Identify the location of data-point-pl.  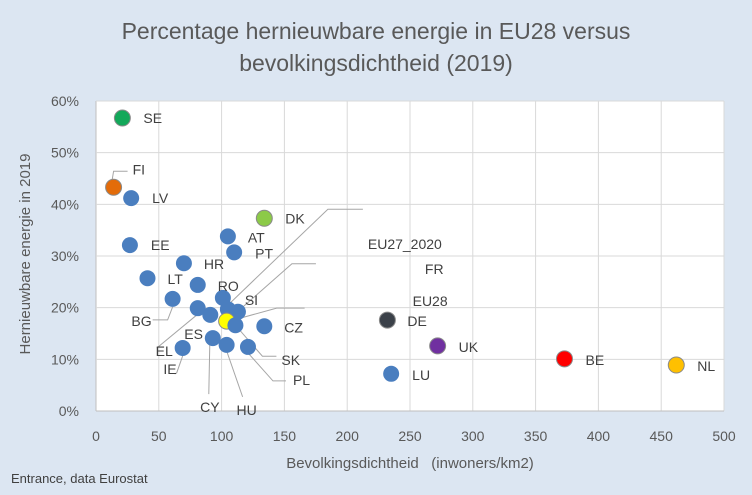
(247, 346).